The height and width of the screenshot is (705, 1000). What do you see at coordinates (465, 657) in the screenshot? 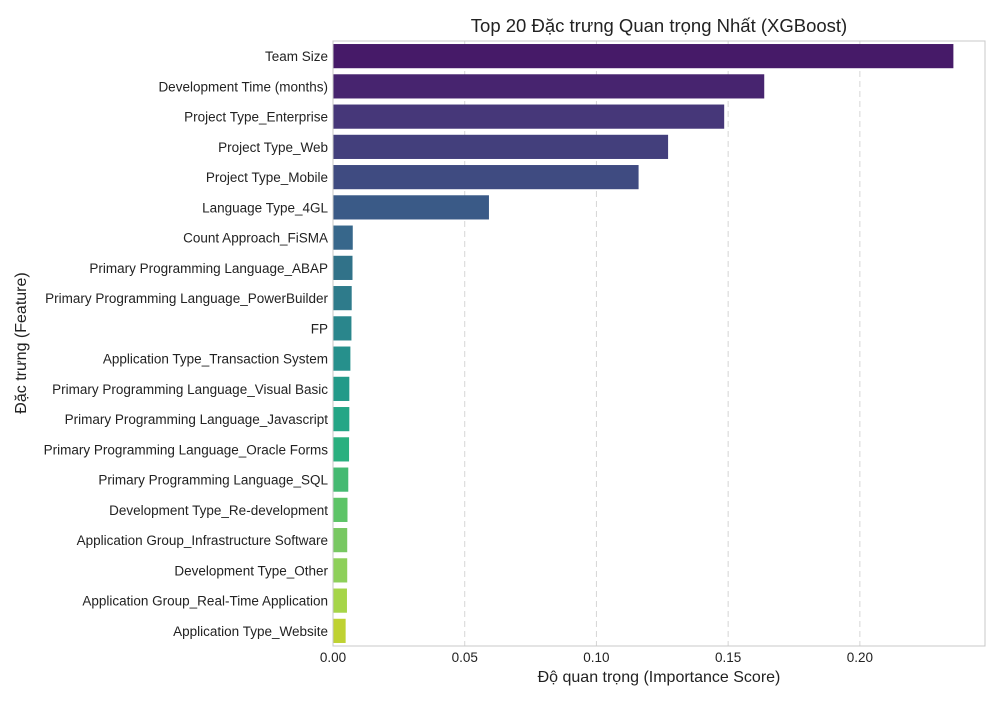
I see `x-tick-label: 0.05` at bounding box center [465, 657].